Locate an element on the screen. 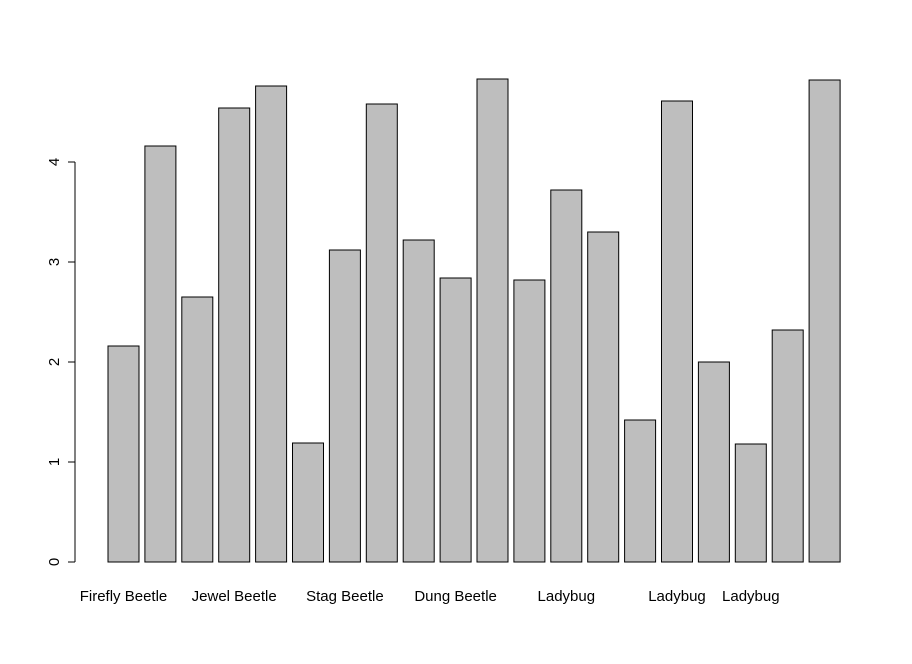 This screenshot has height=664, width=912. x-category-label: Jewel Beetle is located at coordinates (234, 596).